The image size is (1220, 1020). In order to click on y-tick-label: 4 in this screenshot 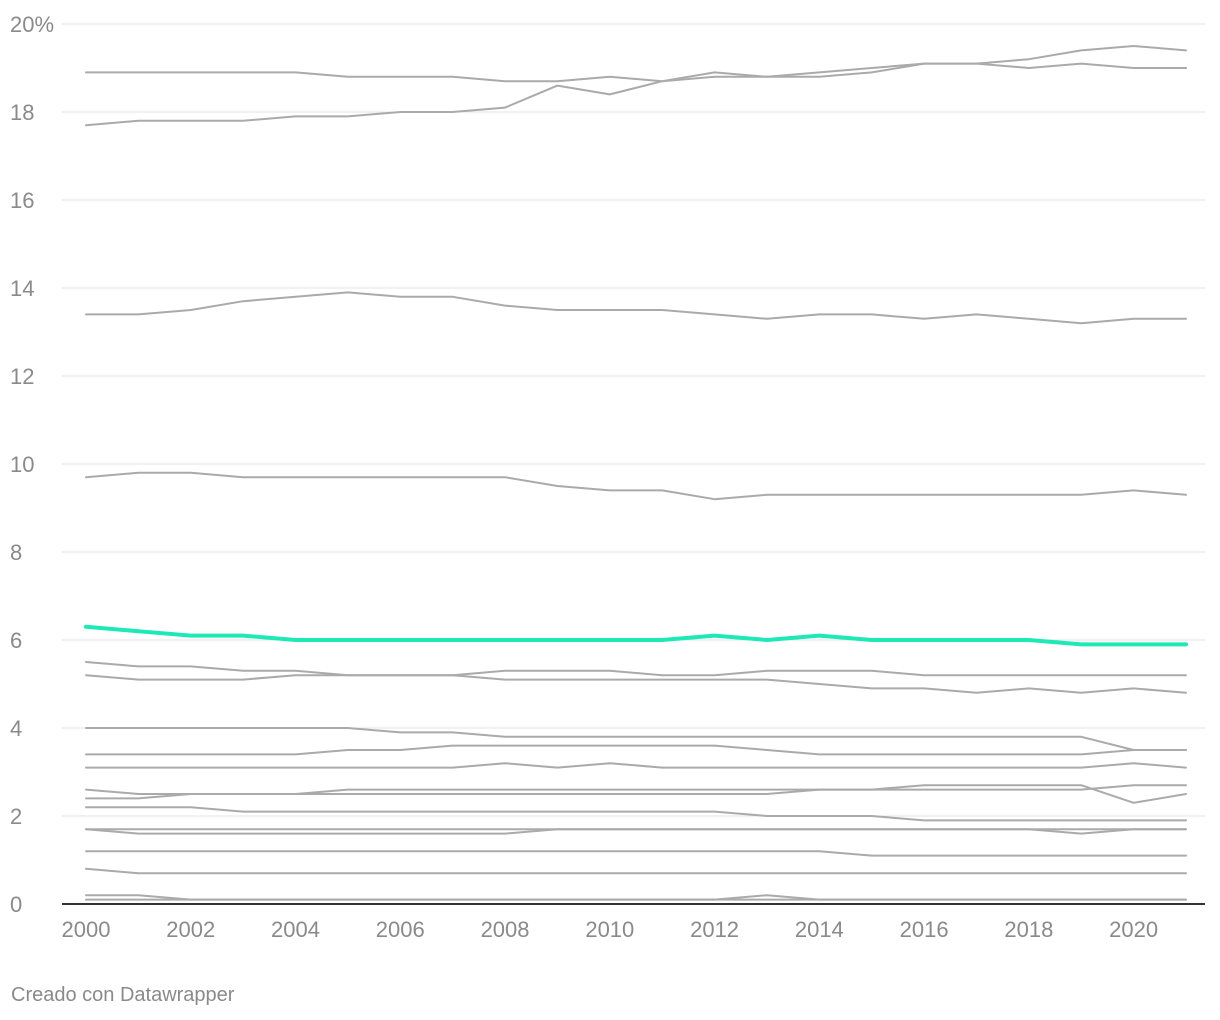, I will do `click(16, 728)`.